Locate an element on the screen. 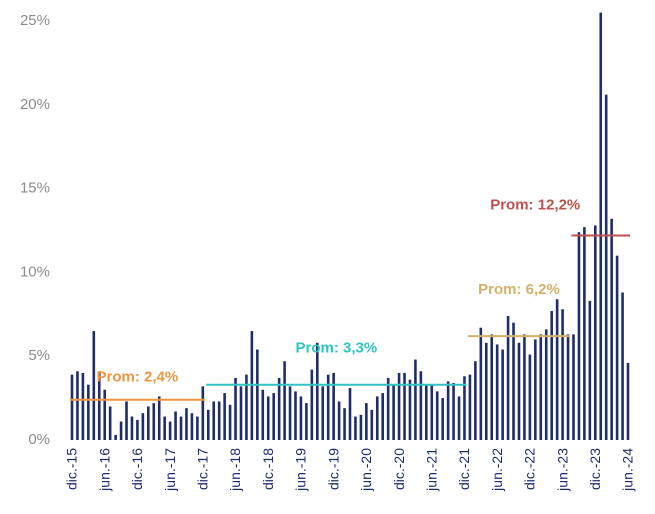 Image resolution: width=655 pixels, height=514 pixels. average-label: Prom: 12,2% is located at coordinates (535, 204).